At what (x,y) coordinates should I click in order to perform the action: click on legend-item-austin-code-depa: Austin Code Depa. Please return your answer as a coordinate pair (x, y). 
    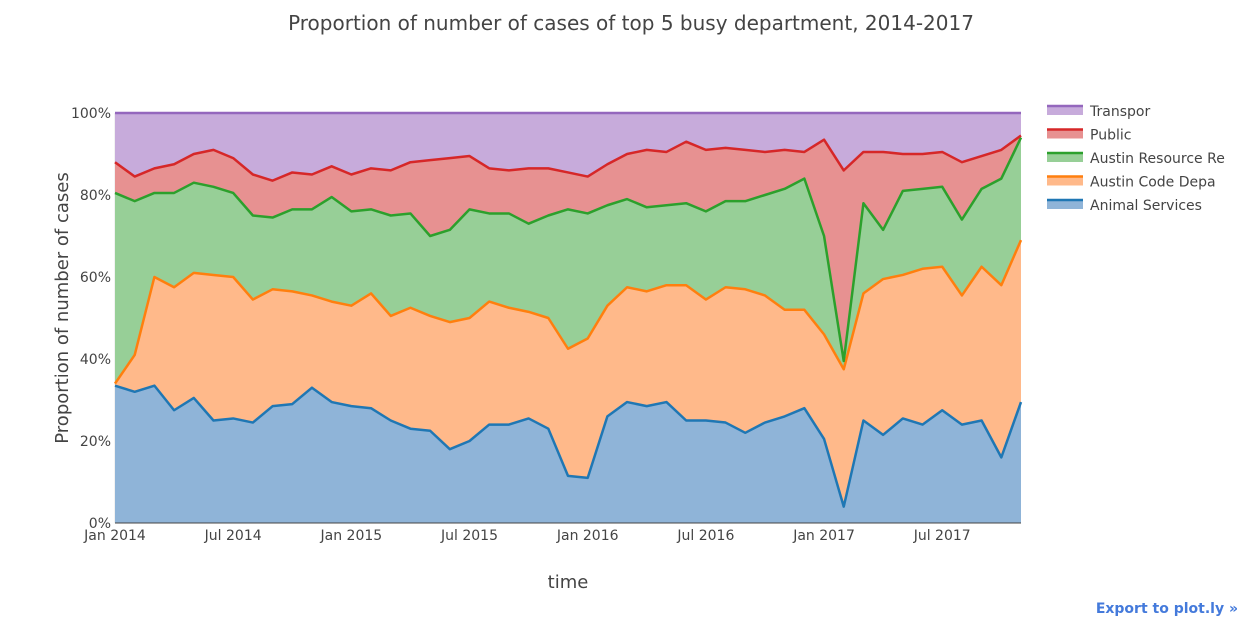
    Looking at the image, I should click on (1131, 183).